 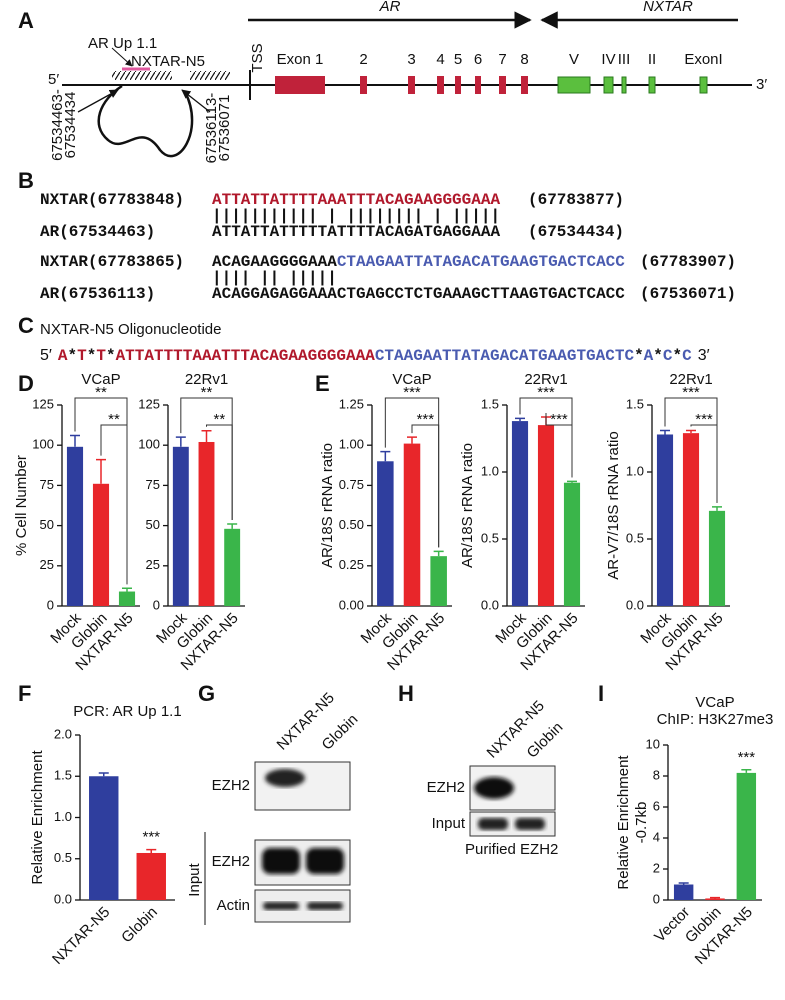 I want to click on sequence-segment: ACAGAAGGGGAAA, so click(x=274, y=262).